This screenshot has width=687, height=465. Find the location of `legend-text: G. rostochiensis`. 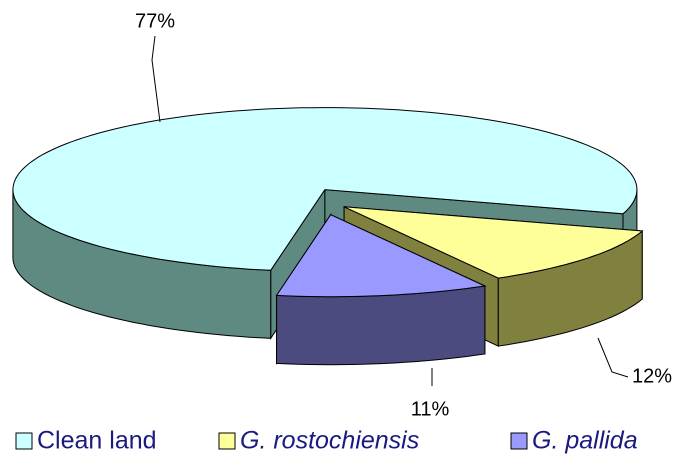

legend-text: G. rostochiensis is located at coordinates (329, 441).